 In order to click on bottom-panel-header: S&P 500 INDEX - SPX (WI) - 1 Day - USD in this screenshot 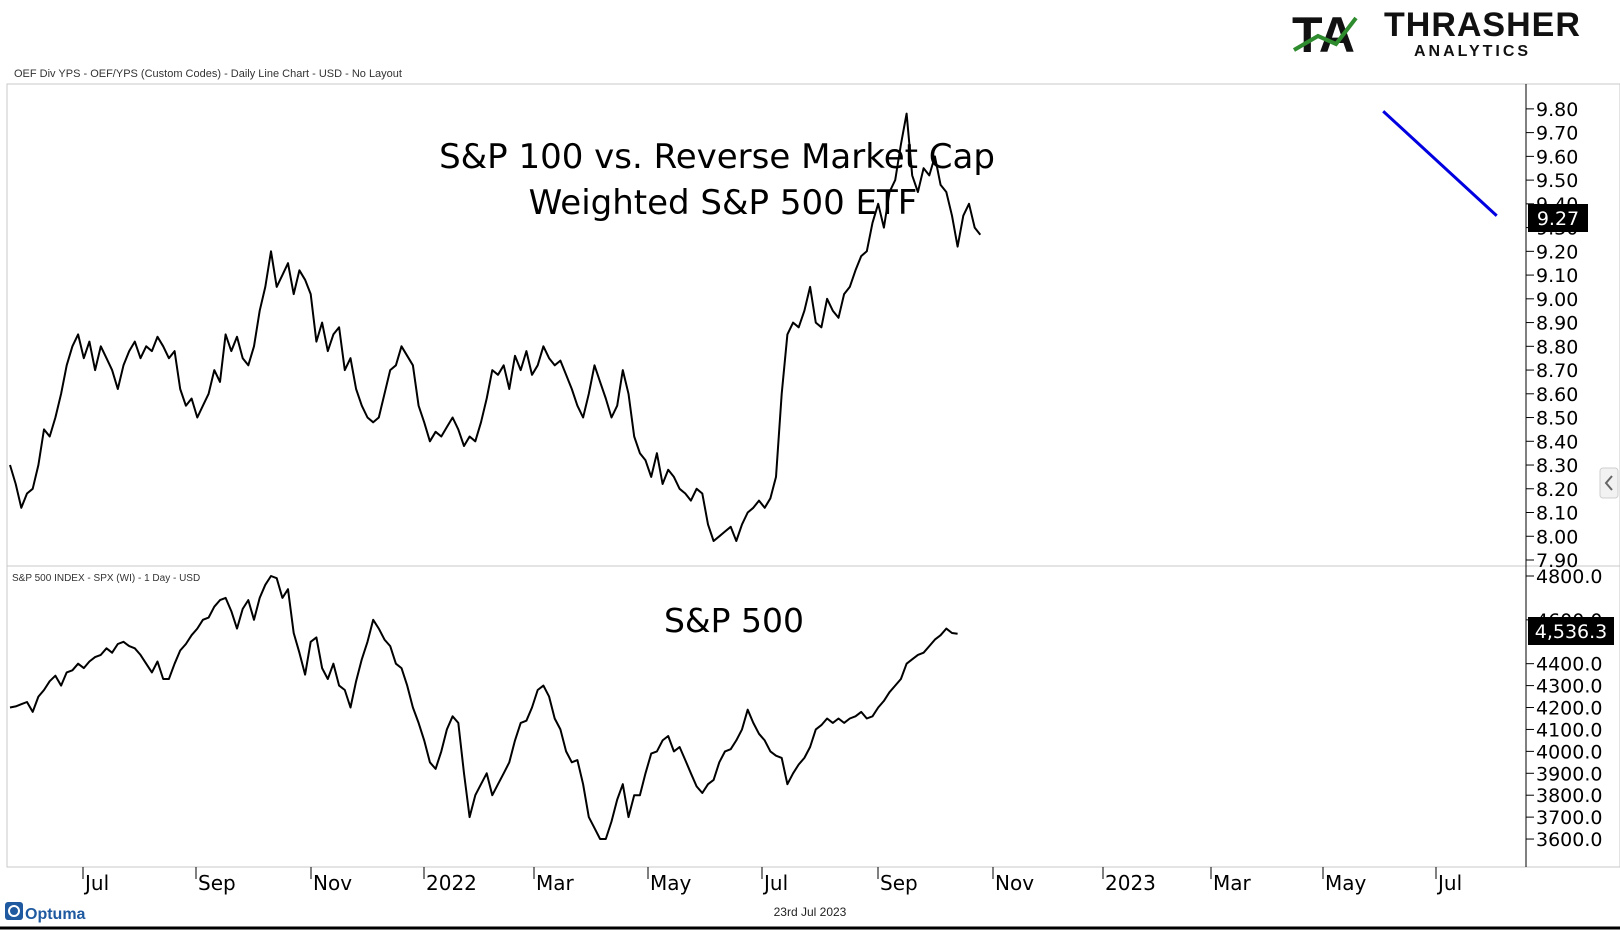, I will do `click(106, 578)`.